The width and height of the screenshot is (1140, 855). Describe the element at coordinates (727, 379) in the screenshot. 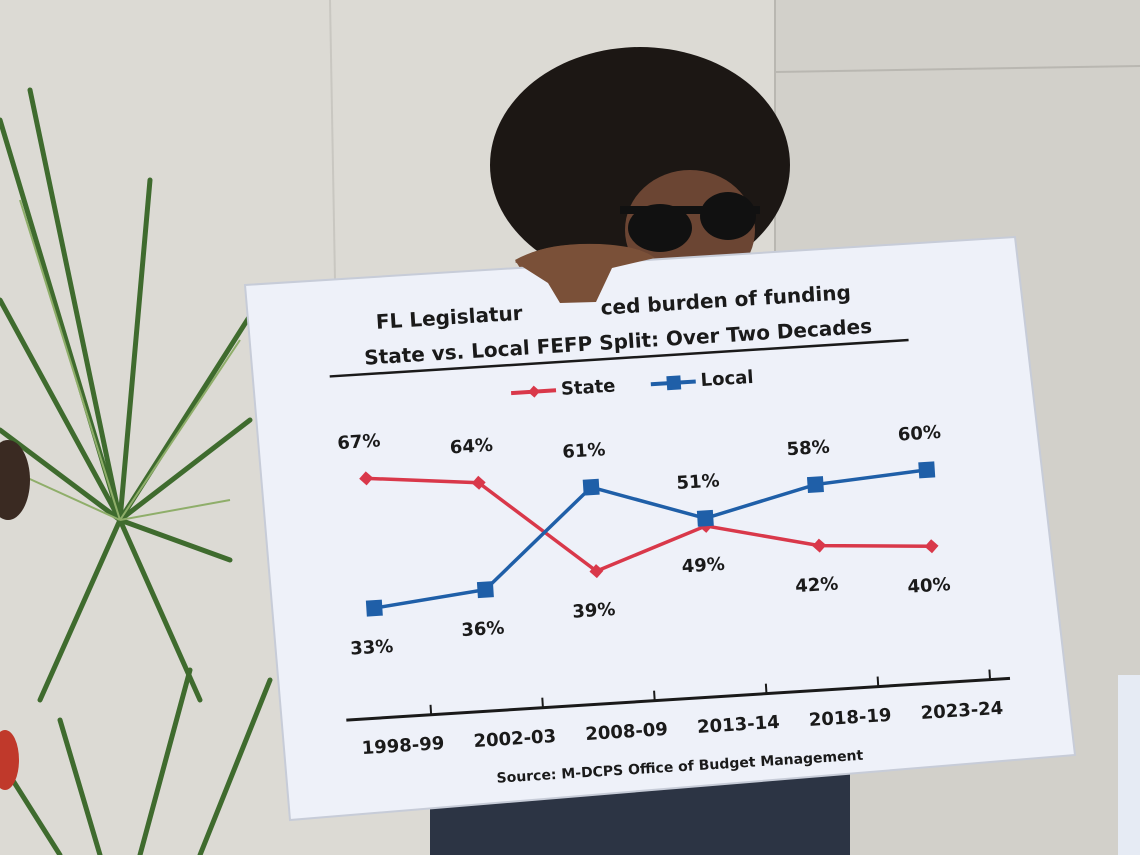

I see `legend-label: Local` at that location.